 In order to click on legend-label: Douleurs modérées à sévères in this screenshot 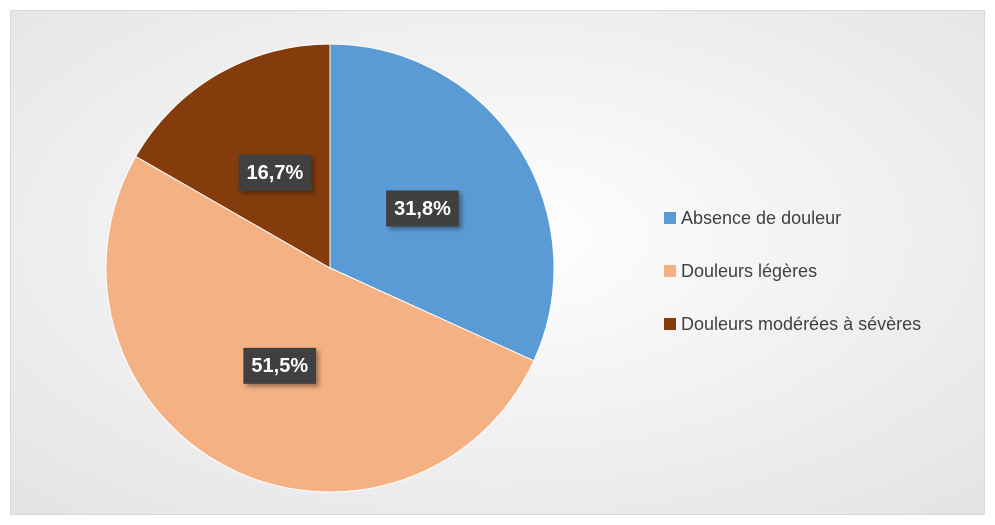, I will do `click(801, 324)`.